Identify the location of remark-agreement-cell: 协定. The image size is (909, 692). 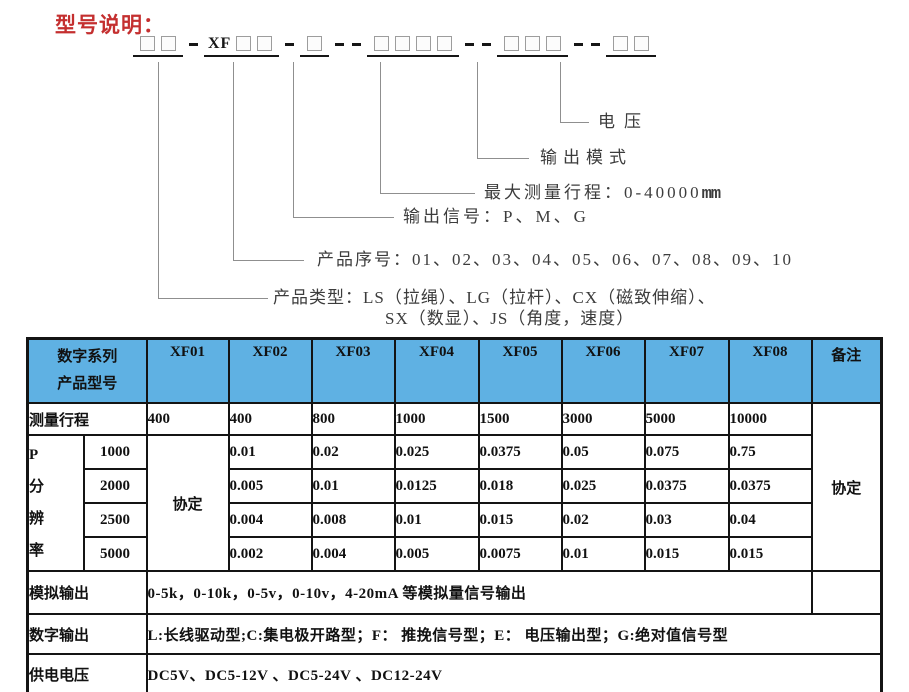
(846, 487).